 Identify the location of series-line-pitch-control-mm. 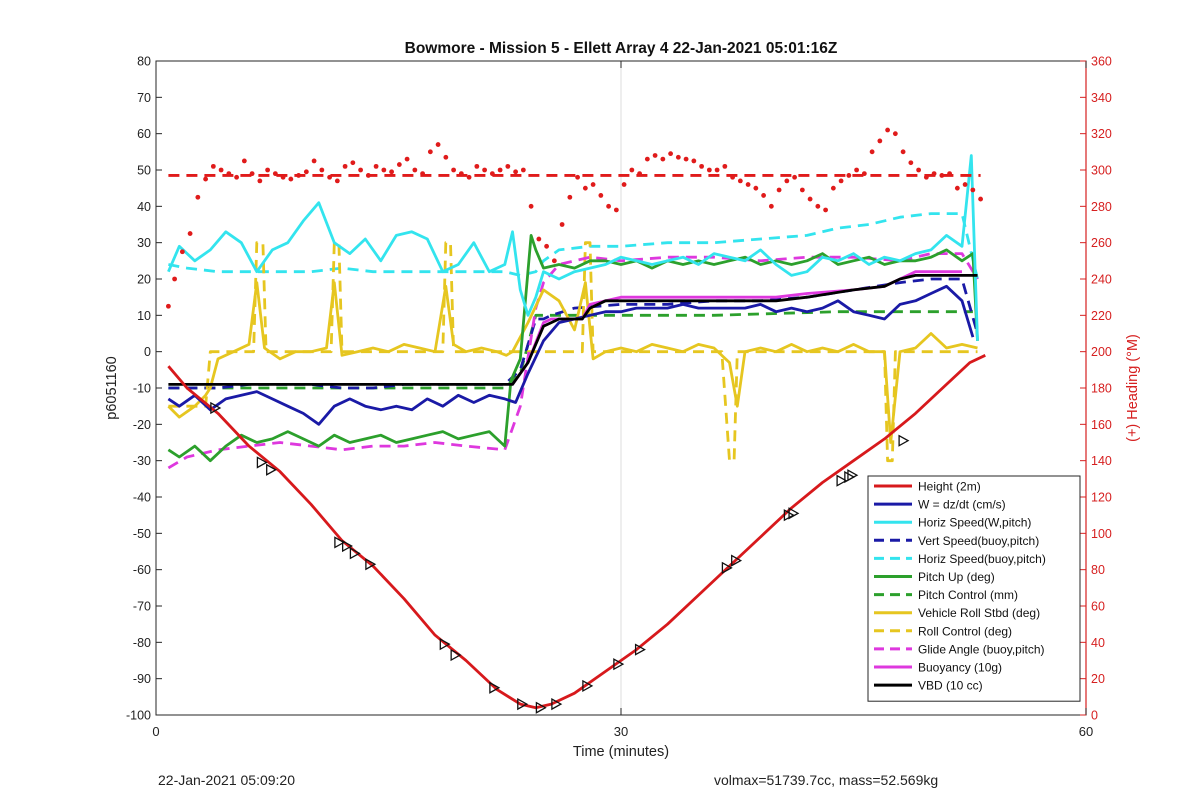
(570, 350).